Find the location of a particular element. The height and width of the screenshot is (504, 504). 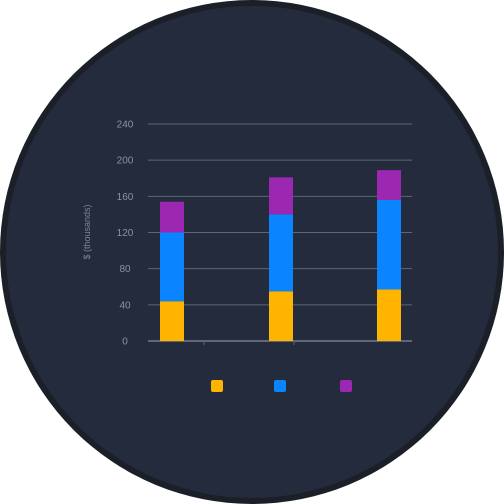

bar-segment-s3-c2 is located at coordinates (281, 196).